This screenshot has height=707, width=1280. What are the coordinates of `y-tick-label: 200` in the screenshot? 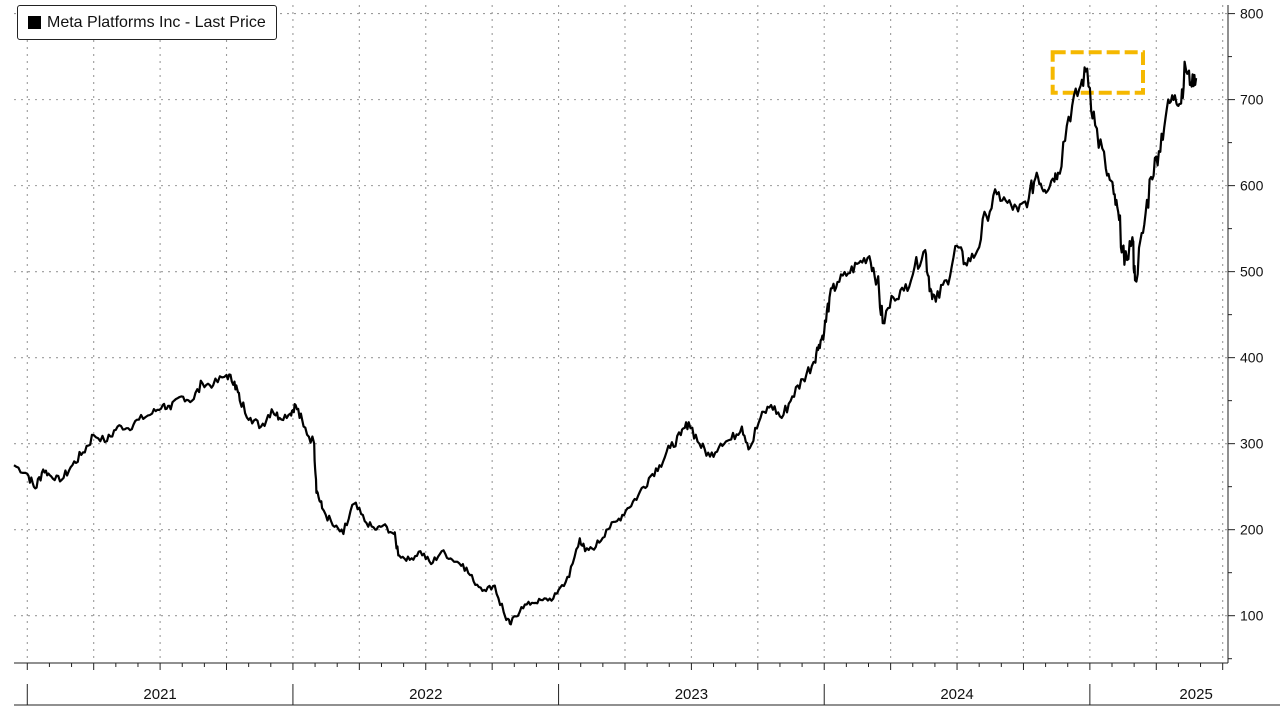 It's located at (1252, 530).